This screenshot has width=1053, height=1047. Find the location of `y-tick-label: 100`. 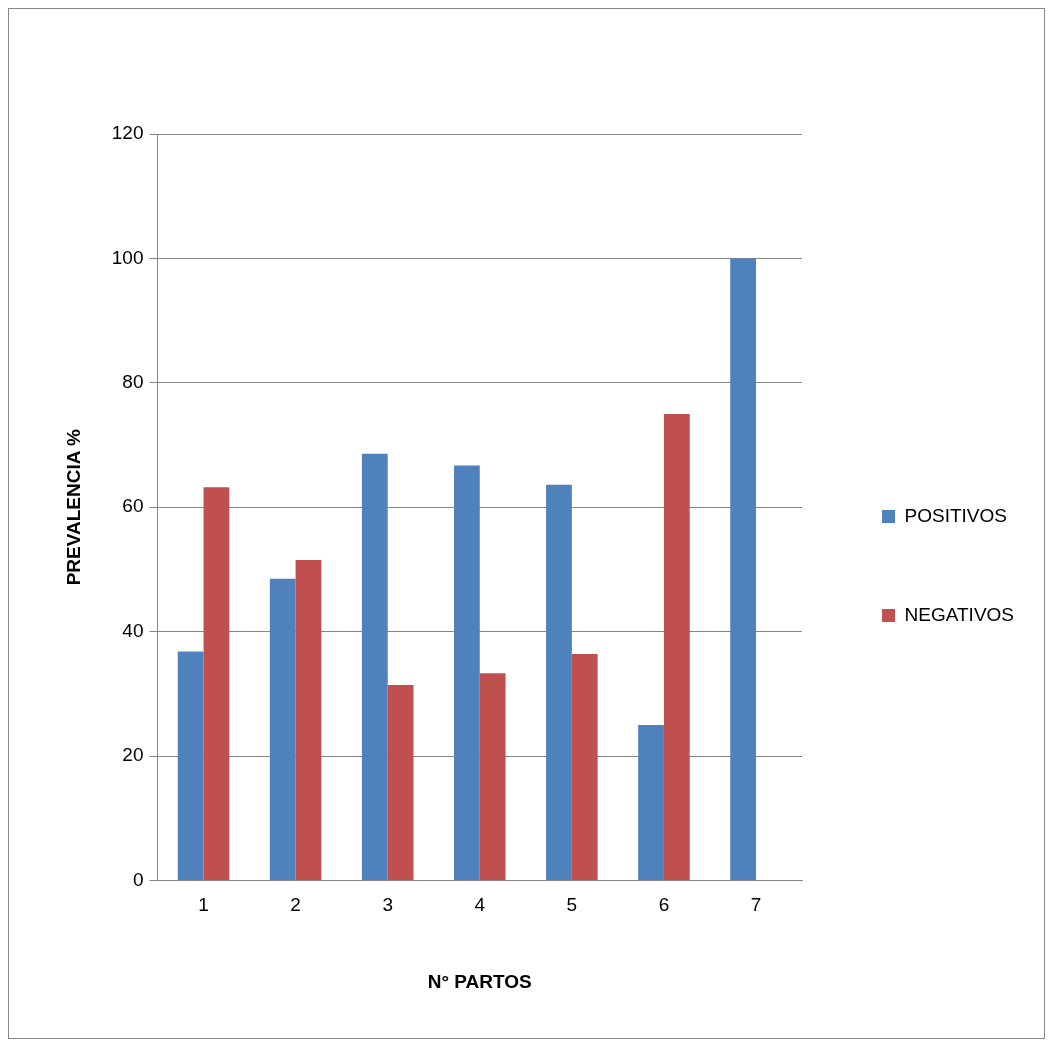

y-tick-label: 100 is located at coordinates (127, 257).